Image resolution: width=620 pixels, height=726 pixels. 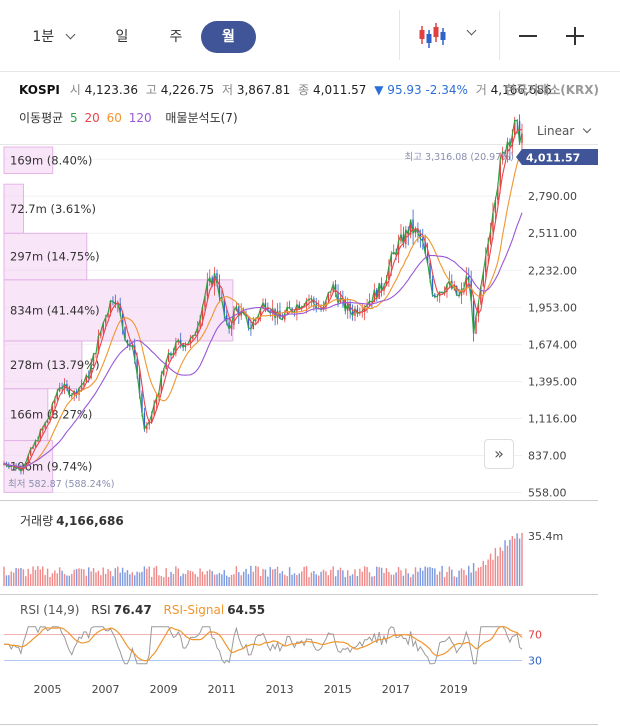 What do you see at coordinates (122, 37) in the screenshot?
I see `period-tab-day: 일` at bounding box center [122, 37].